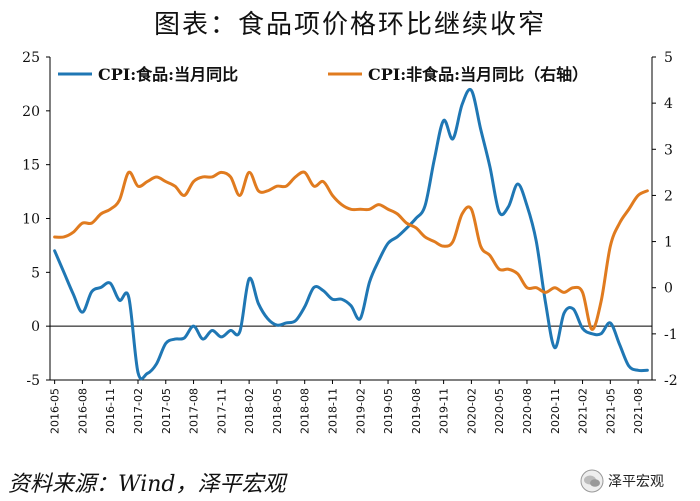 The width and height of the screenshot is (700, 501). What do you see at coordinates (332, 411) in the screenshot?
I see `x-tick-label: 2018-11` at bounding box center [332, 411].